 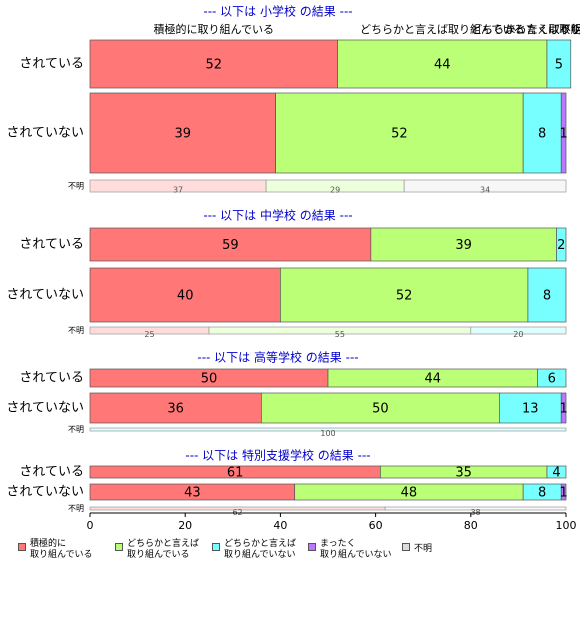 I want to click on value-label: 55, so click(x=340, y=334).